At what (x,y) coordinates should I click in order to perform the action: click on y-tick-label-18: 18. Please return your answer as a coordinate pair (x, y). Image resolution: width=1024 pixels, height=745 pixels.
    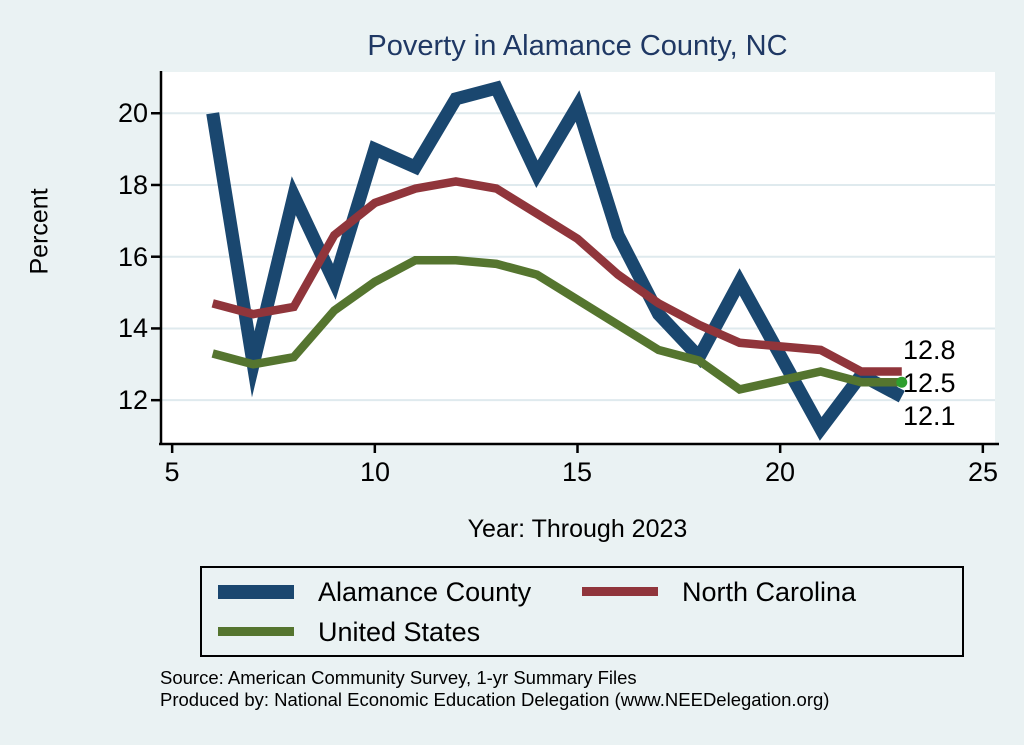
    Looking at the image, I should click on (132, 185).